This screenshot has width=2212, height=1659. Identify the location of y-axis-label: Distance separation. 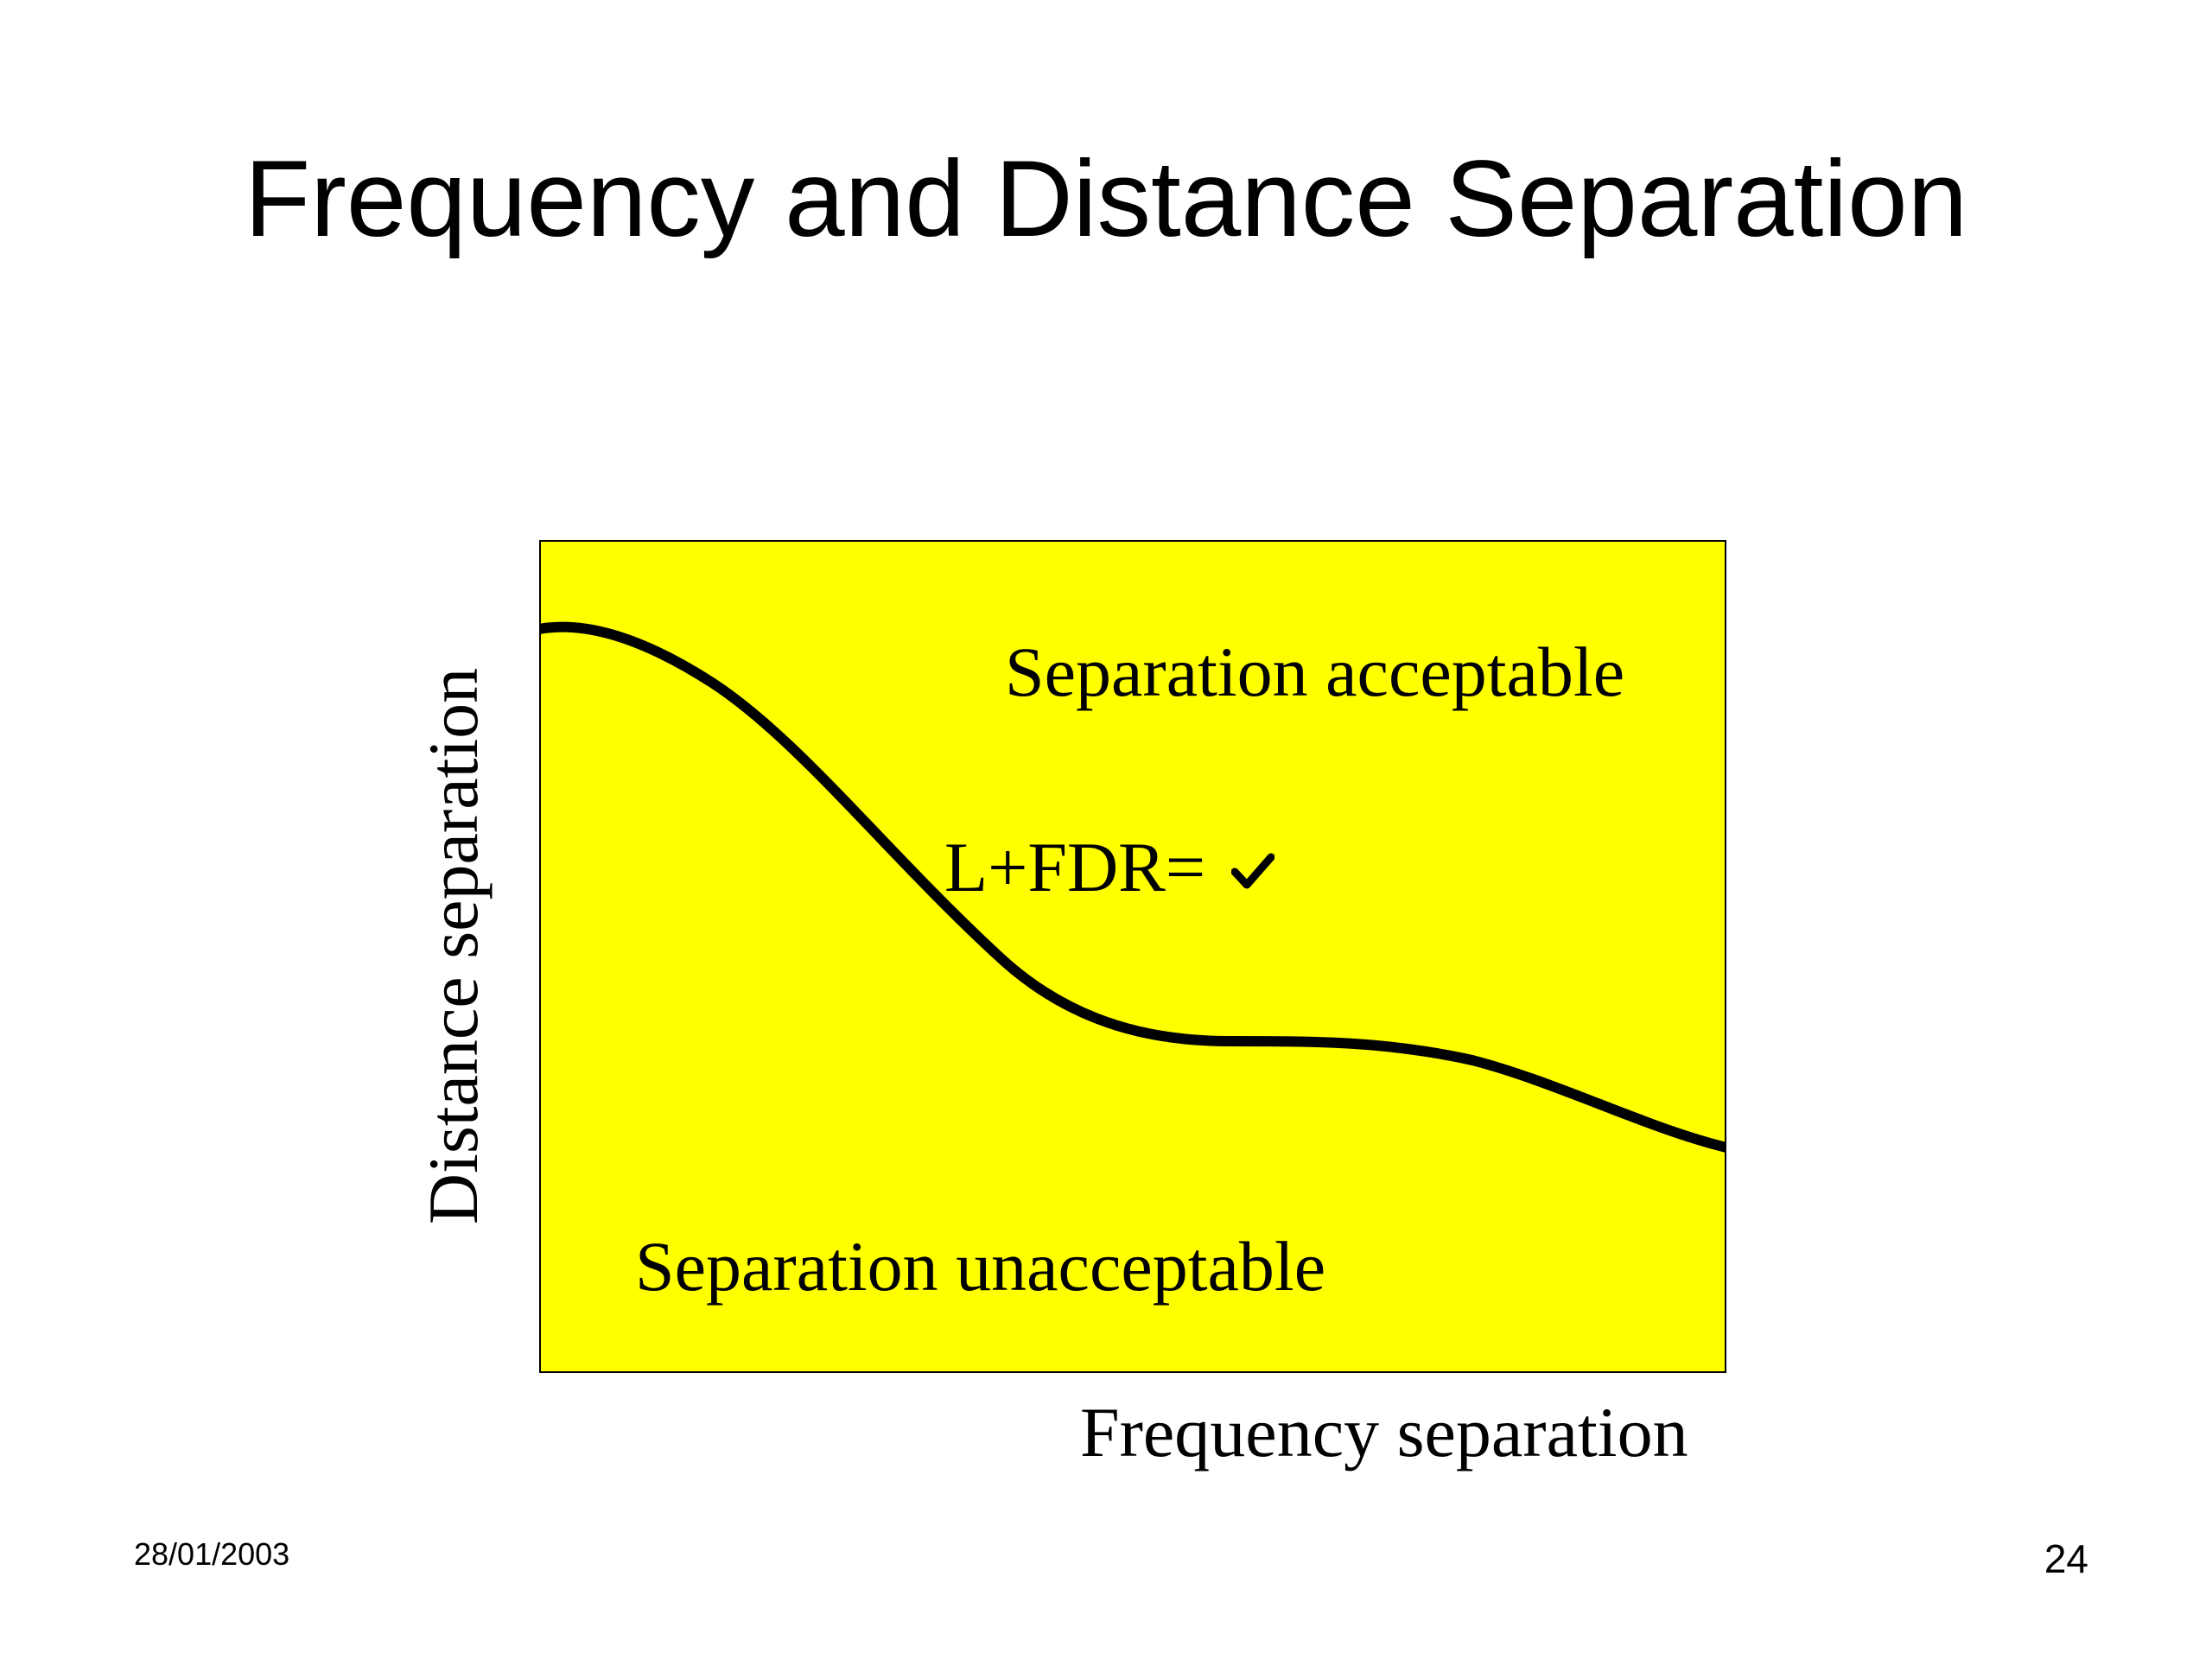
(453, 946).